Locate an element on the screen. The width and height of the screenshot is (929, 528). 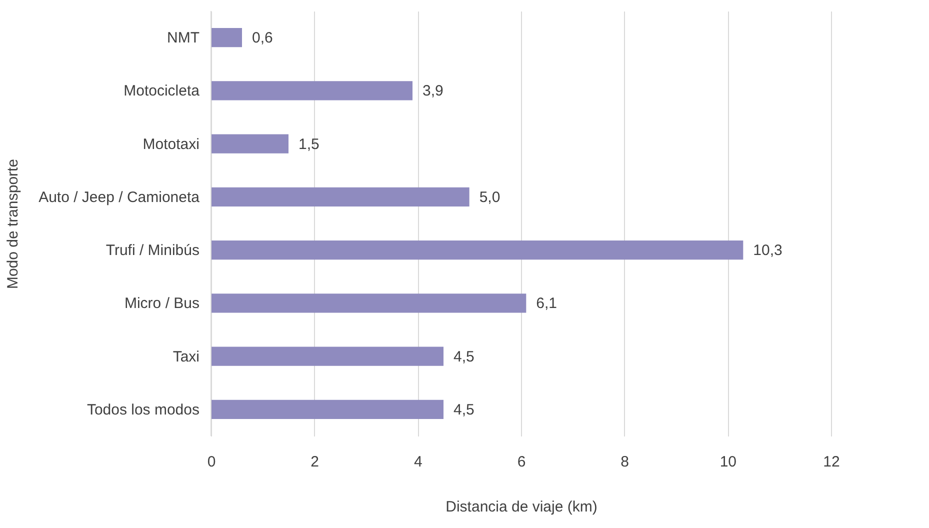
data-label: 3,9 is located at coordinates (433, 91).